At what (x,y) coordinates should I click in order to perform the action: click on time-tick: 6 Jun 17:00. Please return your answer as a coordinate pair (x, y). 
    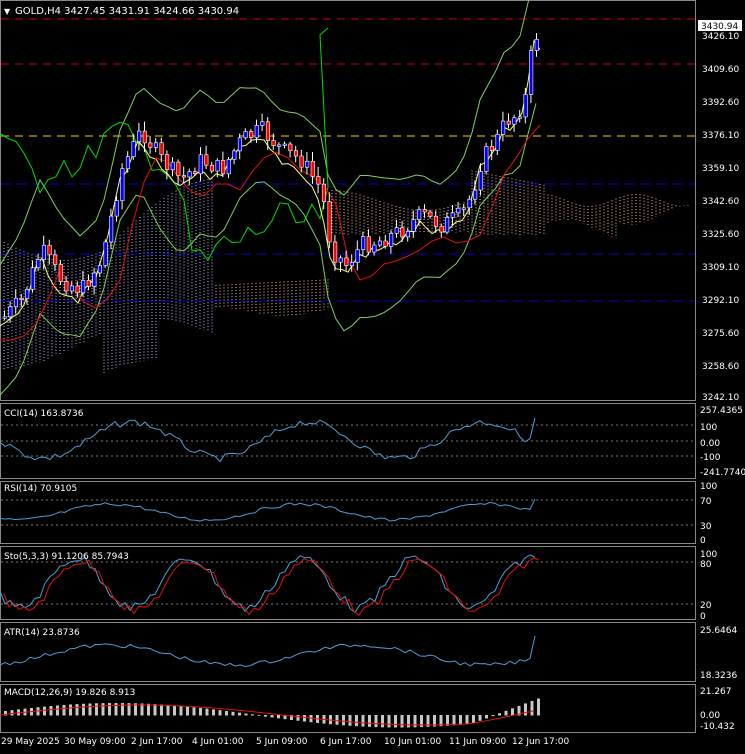
    Looking at the image, I should click on (346, 742).